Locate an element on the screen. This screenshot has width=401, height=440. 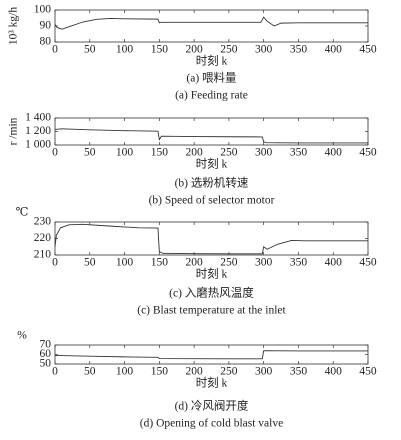
y-tick-label: 100 is located at coordinates (43, 10).